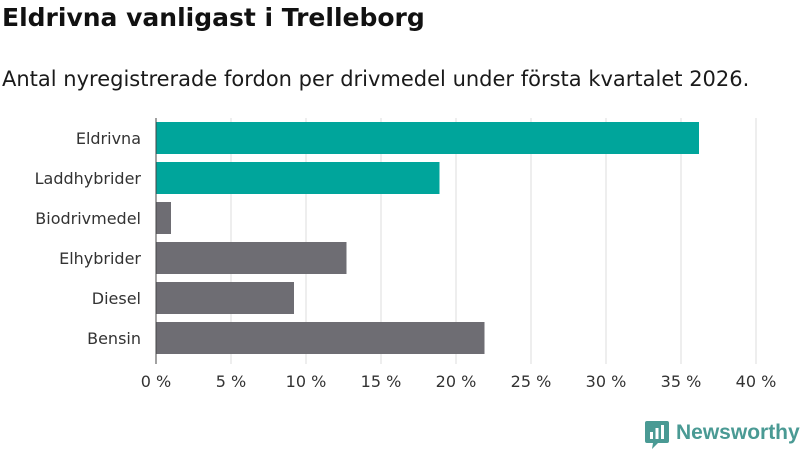 This screenshot has width=800, height=450. I want to click on chart-title: Eldrivna vanligast i Trelleborg, so click(213, 17).